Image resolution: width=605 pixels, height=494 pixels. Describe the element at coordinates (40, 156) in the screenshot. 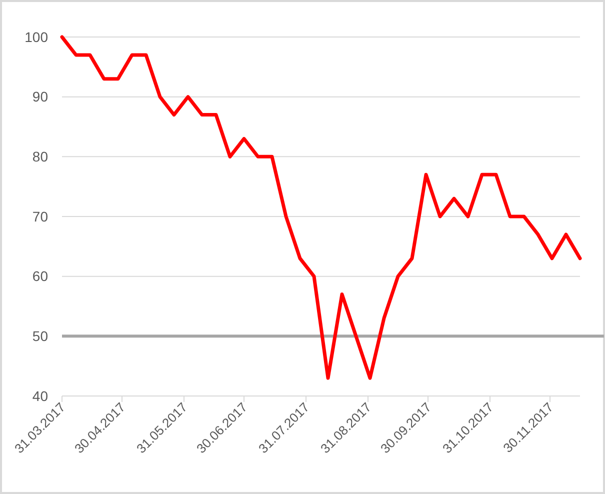

I see `y-tick-label: 80` at that location.